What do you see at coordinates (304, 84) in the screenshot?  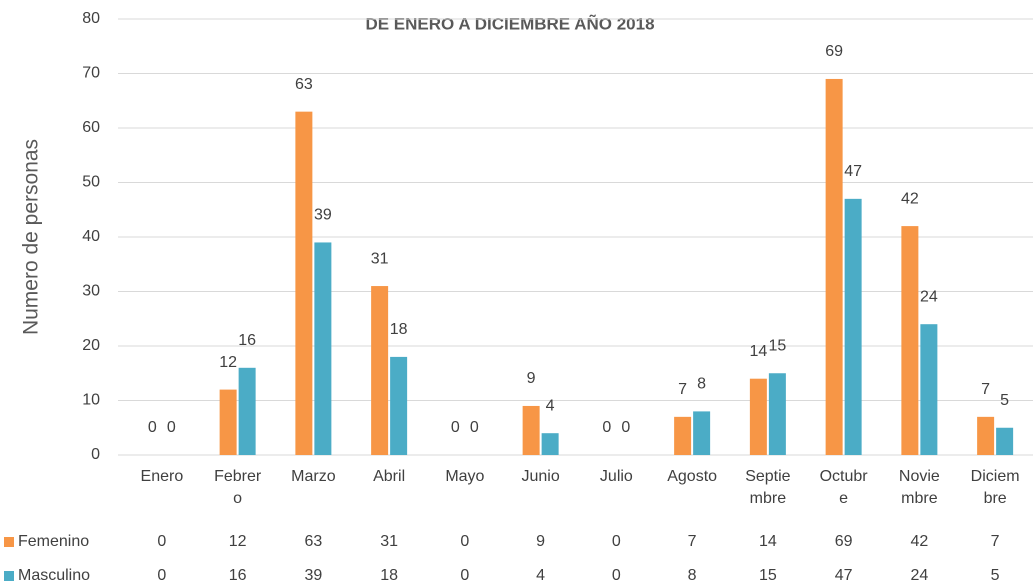 I see `value-label: 63` at bounding box center [304, 84].